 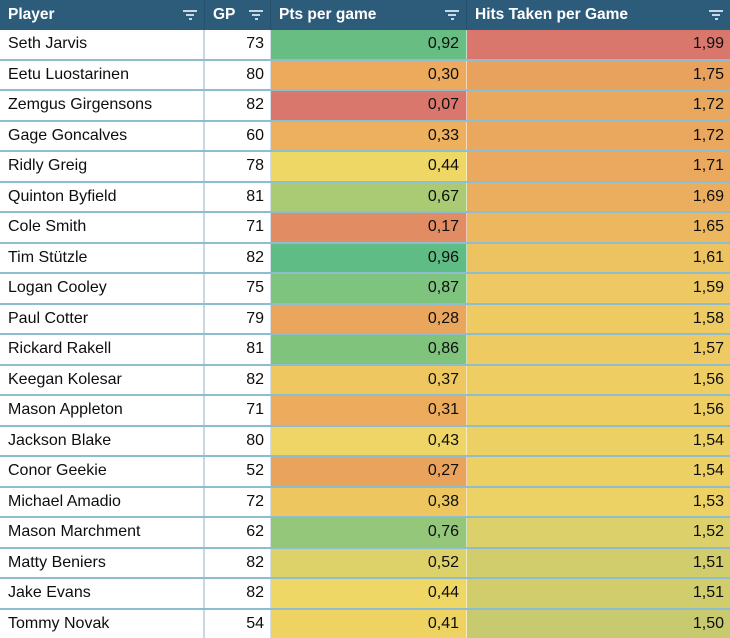 I want to click on column-header-gp: GP, so click(x=238, y=15).